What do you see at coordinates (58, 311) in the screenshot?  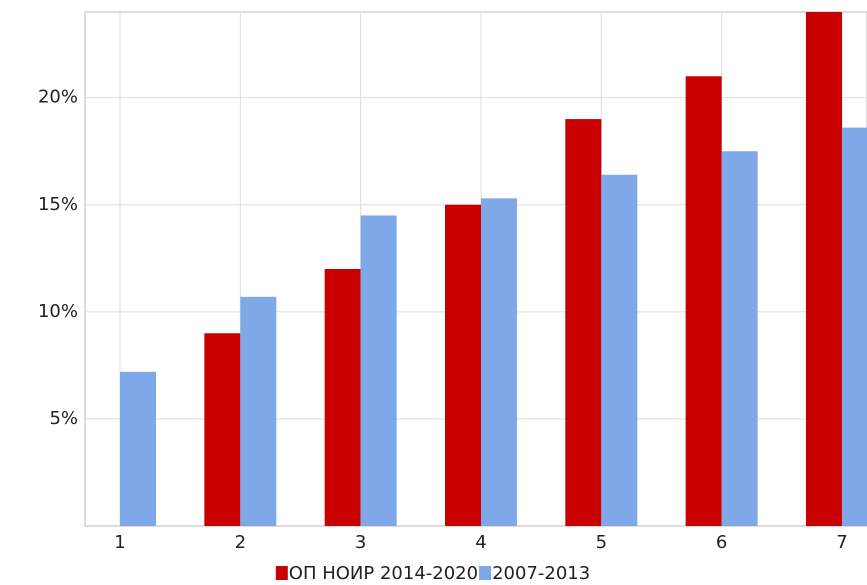 I see `y-tick-label: 10%` at bounding box center [58, 311].